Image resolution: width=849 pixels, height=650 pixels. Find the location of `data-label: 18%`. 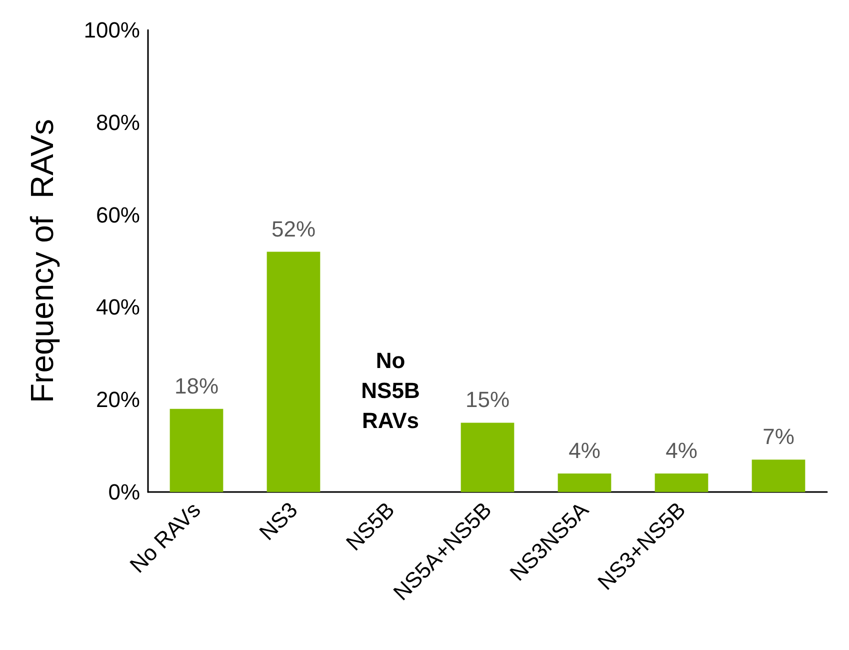

data-label: 18% is located at coordinates (196, 385).